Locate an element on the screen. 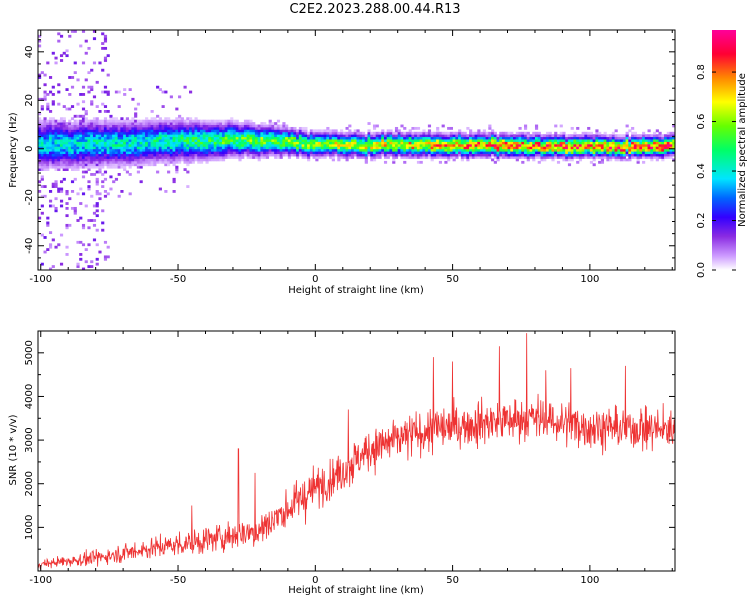  spectrogram-x-tick-label: -100 is located at coordinates (40, 279).